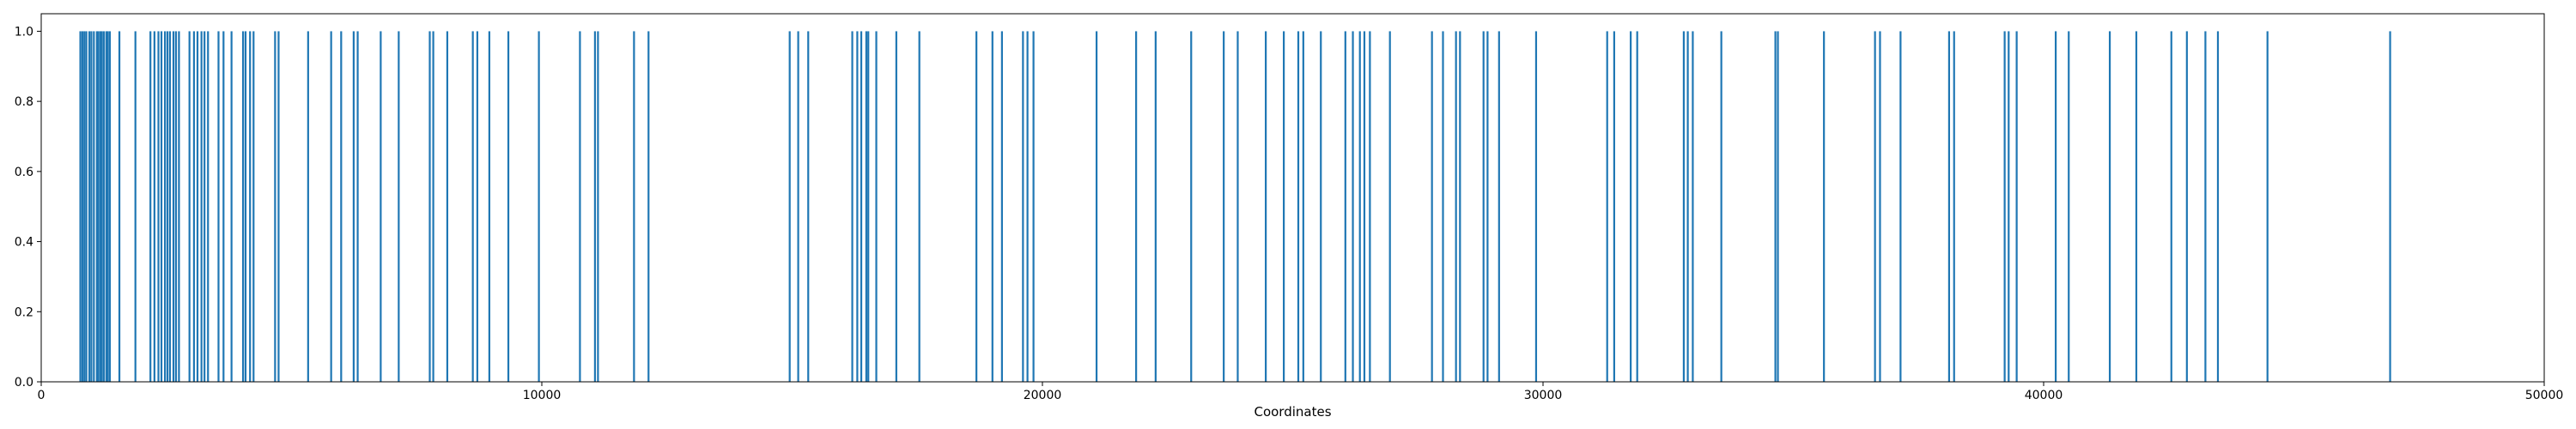  Describe the element at coordinates (24, 243) in the screenshot. I see `y-tick-label: 0.4` at that location.